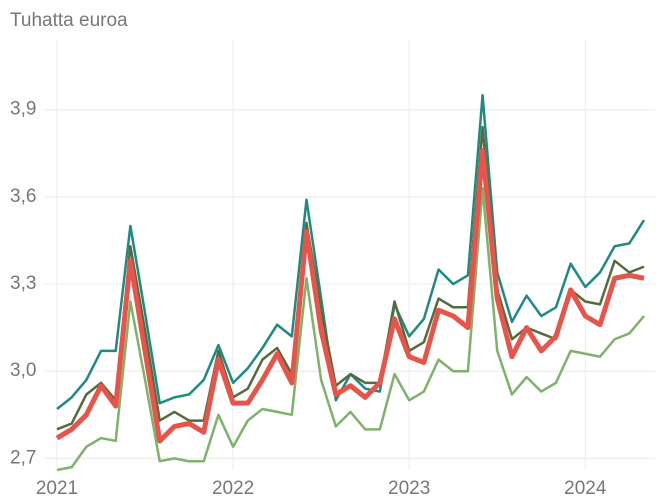 Image resolution: width=661 pixels, height=501 pixels. Describe the element at coordinates (23, 457) in the screenshot. I see `y-tick-label: 2,7` at that location.